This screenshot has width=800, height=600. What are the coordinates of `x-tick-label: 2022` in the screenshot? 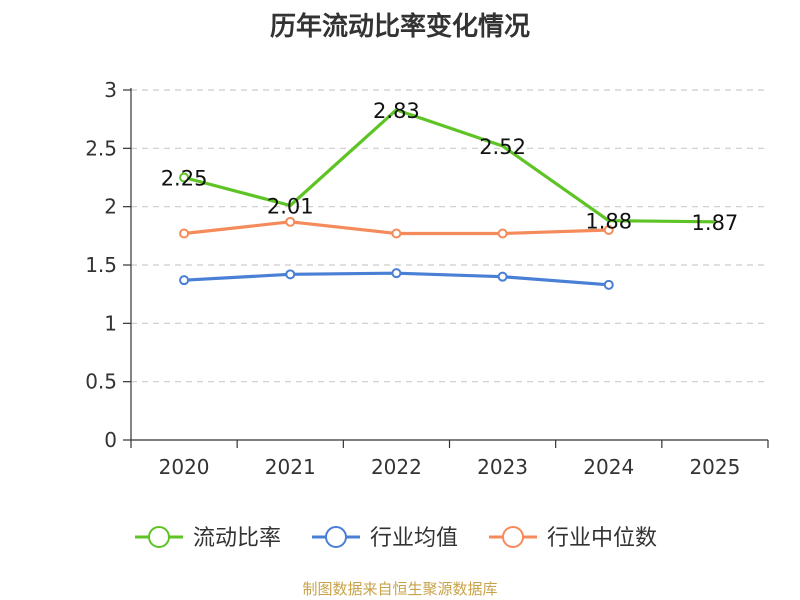 It's located at (396, 467).